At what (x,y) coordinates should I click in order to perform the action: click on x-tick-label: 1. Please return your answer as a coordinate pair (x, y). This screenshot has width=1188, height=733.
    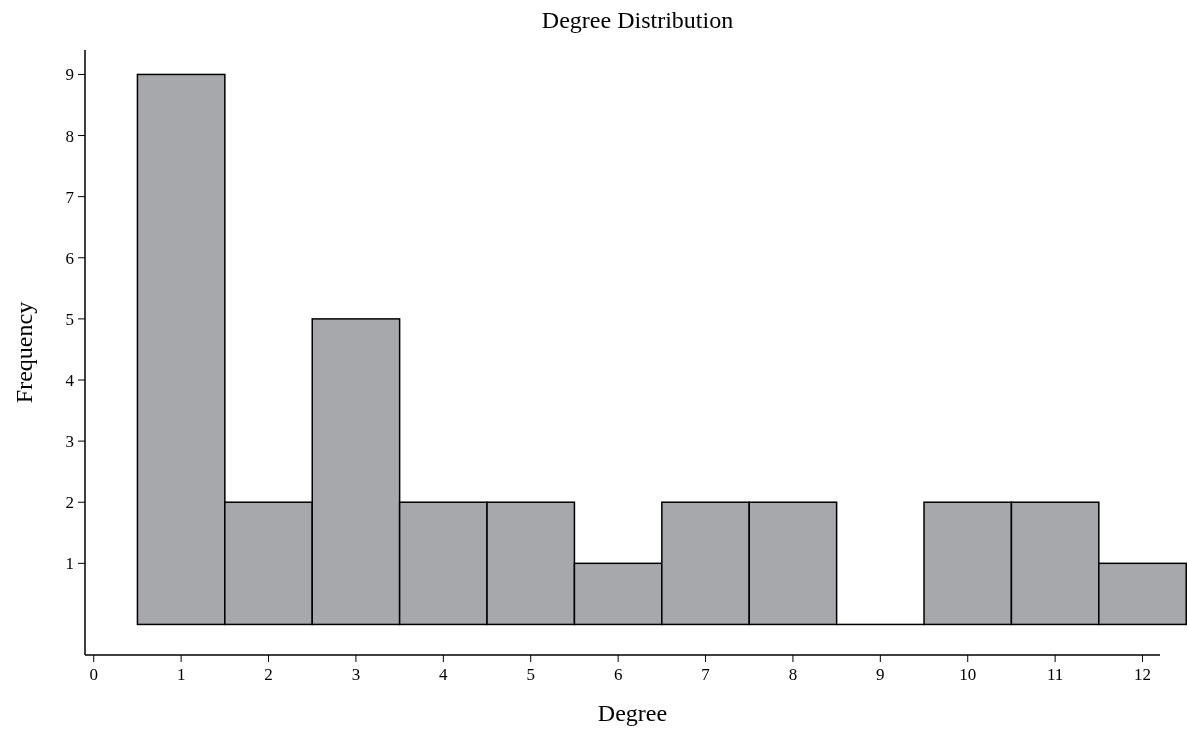
    Looking at the image, I should click on (181, 674).